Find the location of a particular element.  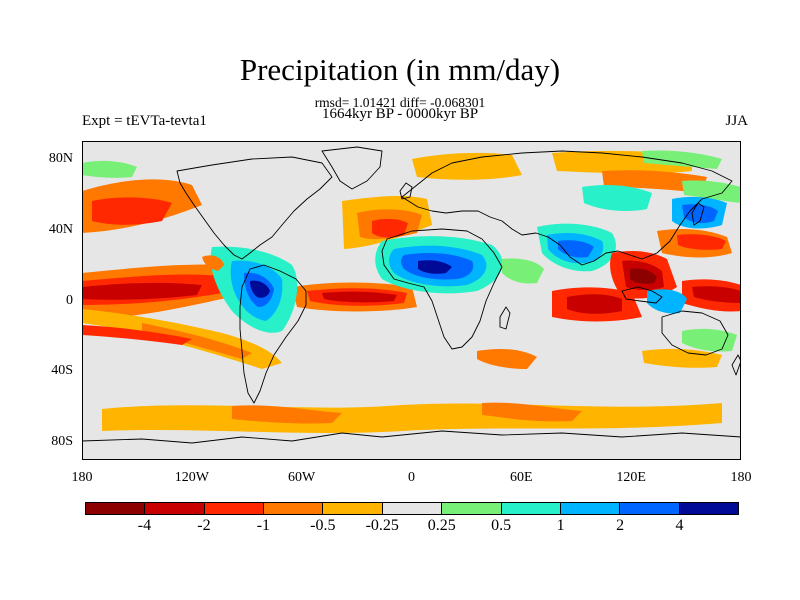

lat-tick-label: 40S is located at coordinates (62, 371).